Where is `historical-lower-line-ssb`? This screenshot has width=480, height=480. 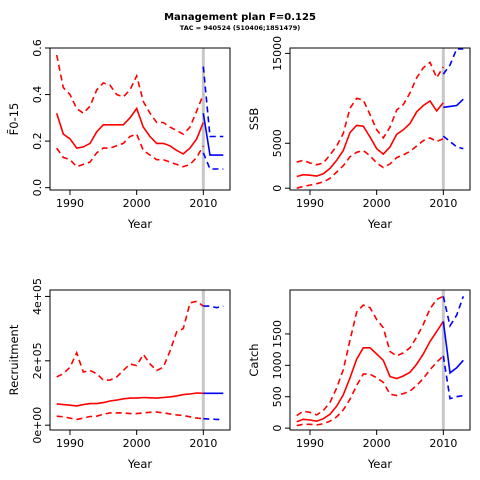
historical-lower-line-ssb is located at coordinates (370, 163).